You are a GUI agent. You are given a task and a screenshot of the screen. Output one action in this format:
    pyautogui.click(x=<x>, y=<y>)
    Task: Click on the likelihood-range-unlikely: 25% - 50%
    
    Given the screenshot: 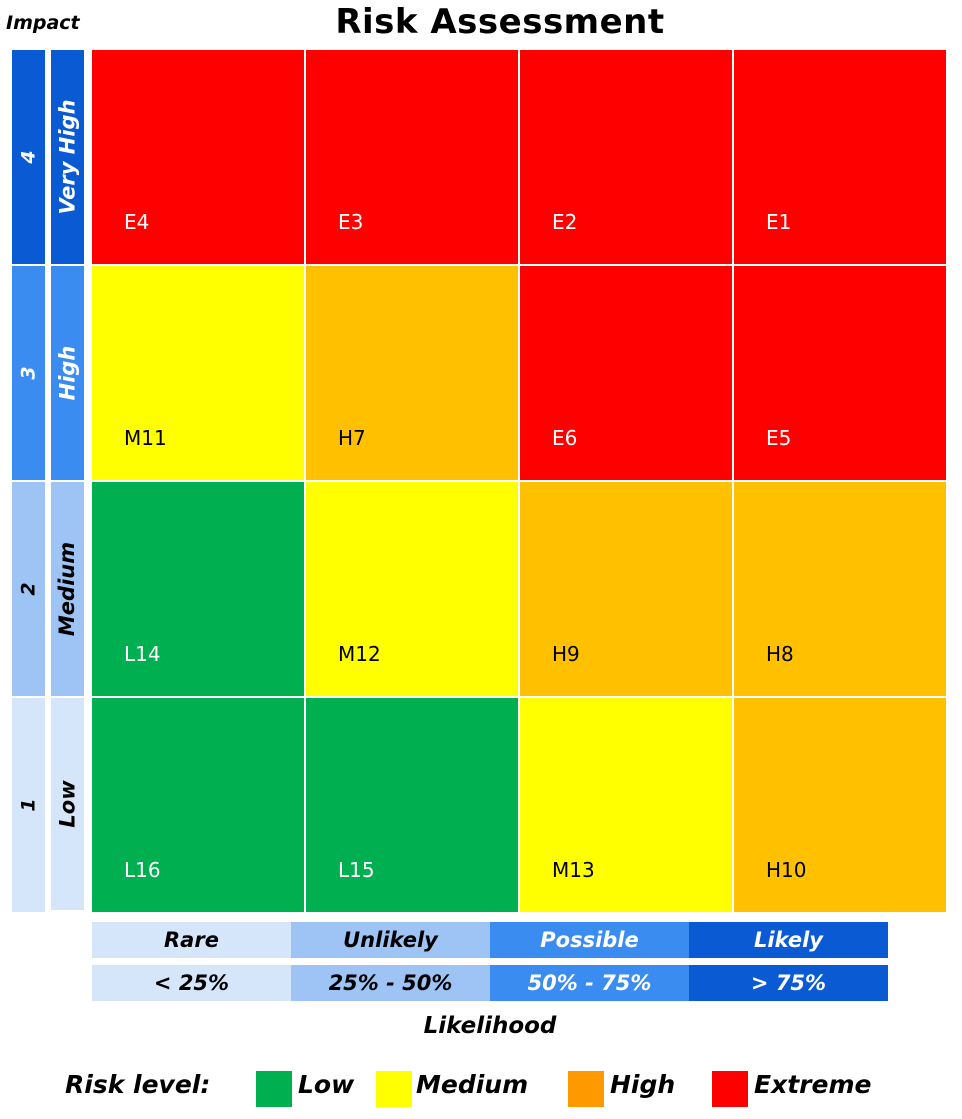 What is the action you would take?
    pyautogui.click(x=390, y=983)
    